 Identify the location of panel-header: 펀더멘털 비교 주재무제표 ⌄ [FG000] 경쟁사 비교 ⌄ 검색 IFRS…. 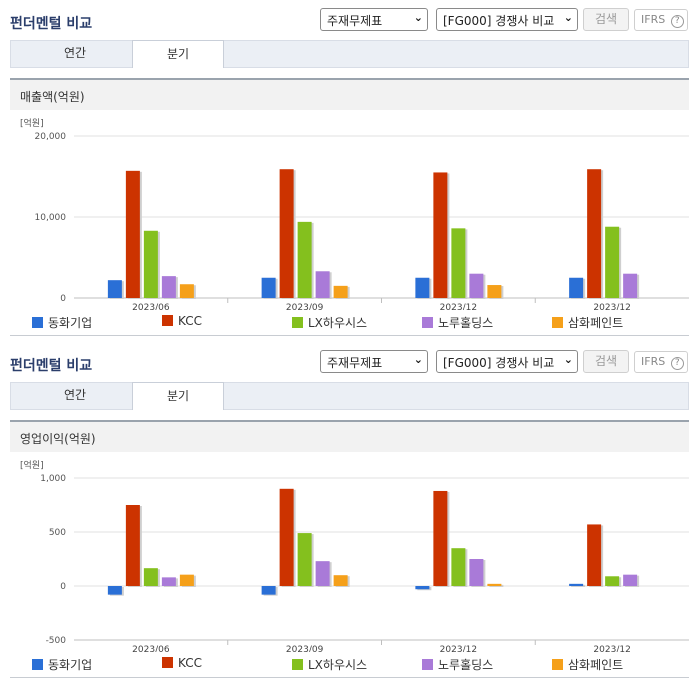
(348, 20).